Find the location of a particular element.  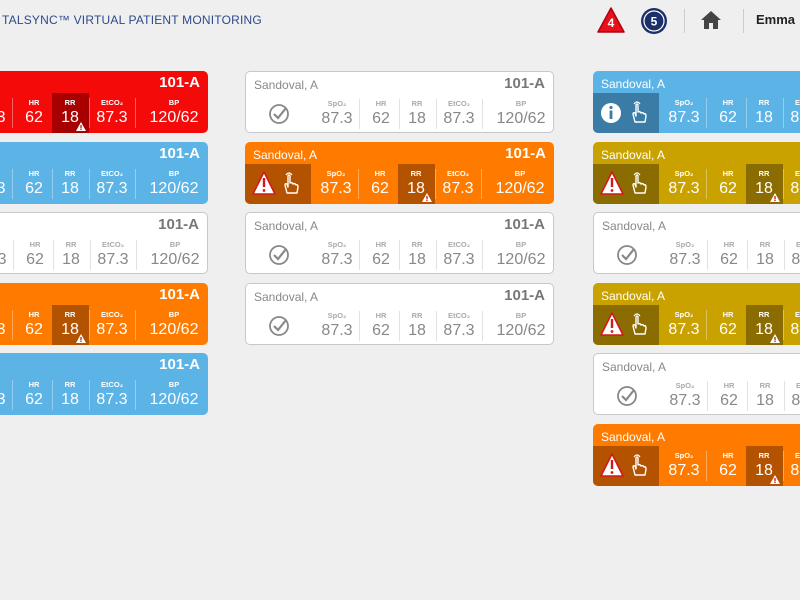

warning-icon is located at coordinates (623, 323).